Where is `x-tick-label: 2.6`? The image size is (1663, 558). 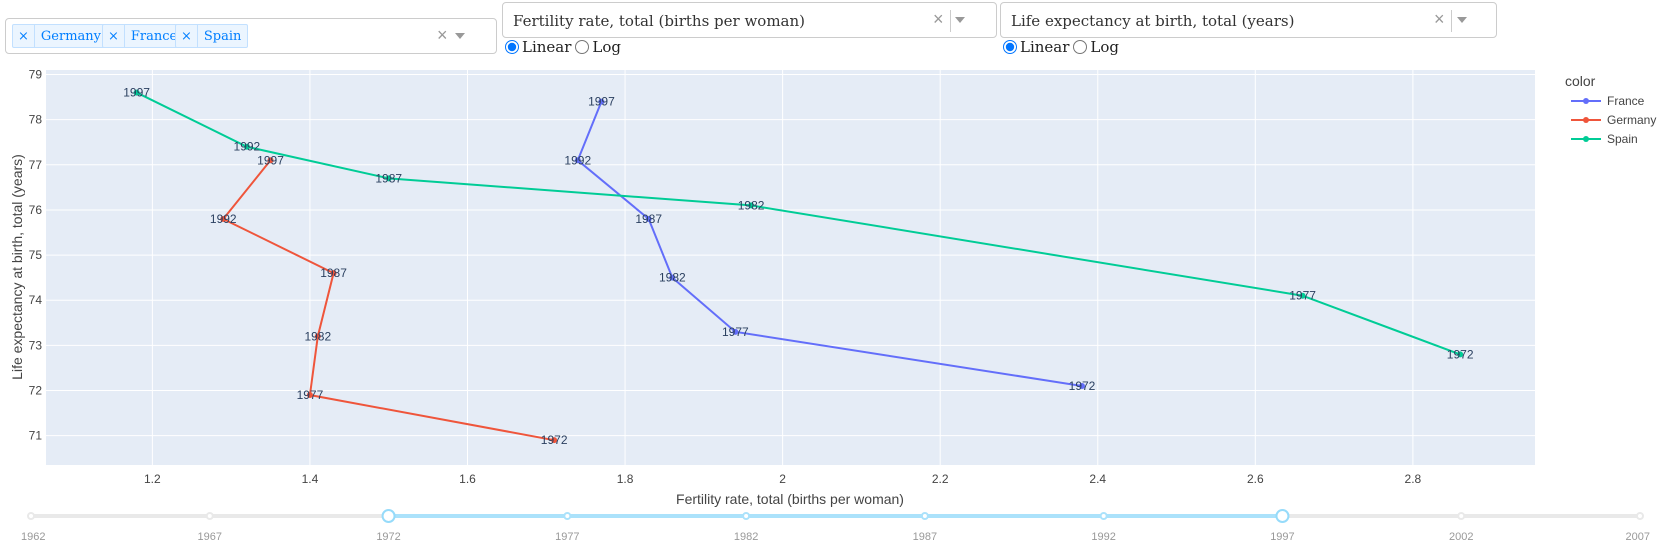 x-tick-label: 2.6 is located at coordinates (1255, 479).